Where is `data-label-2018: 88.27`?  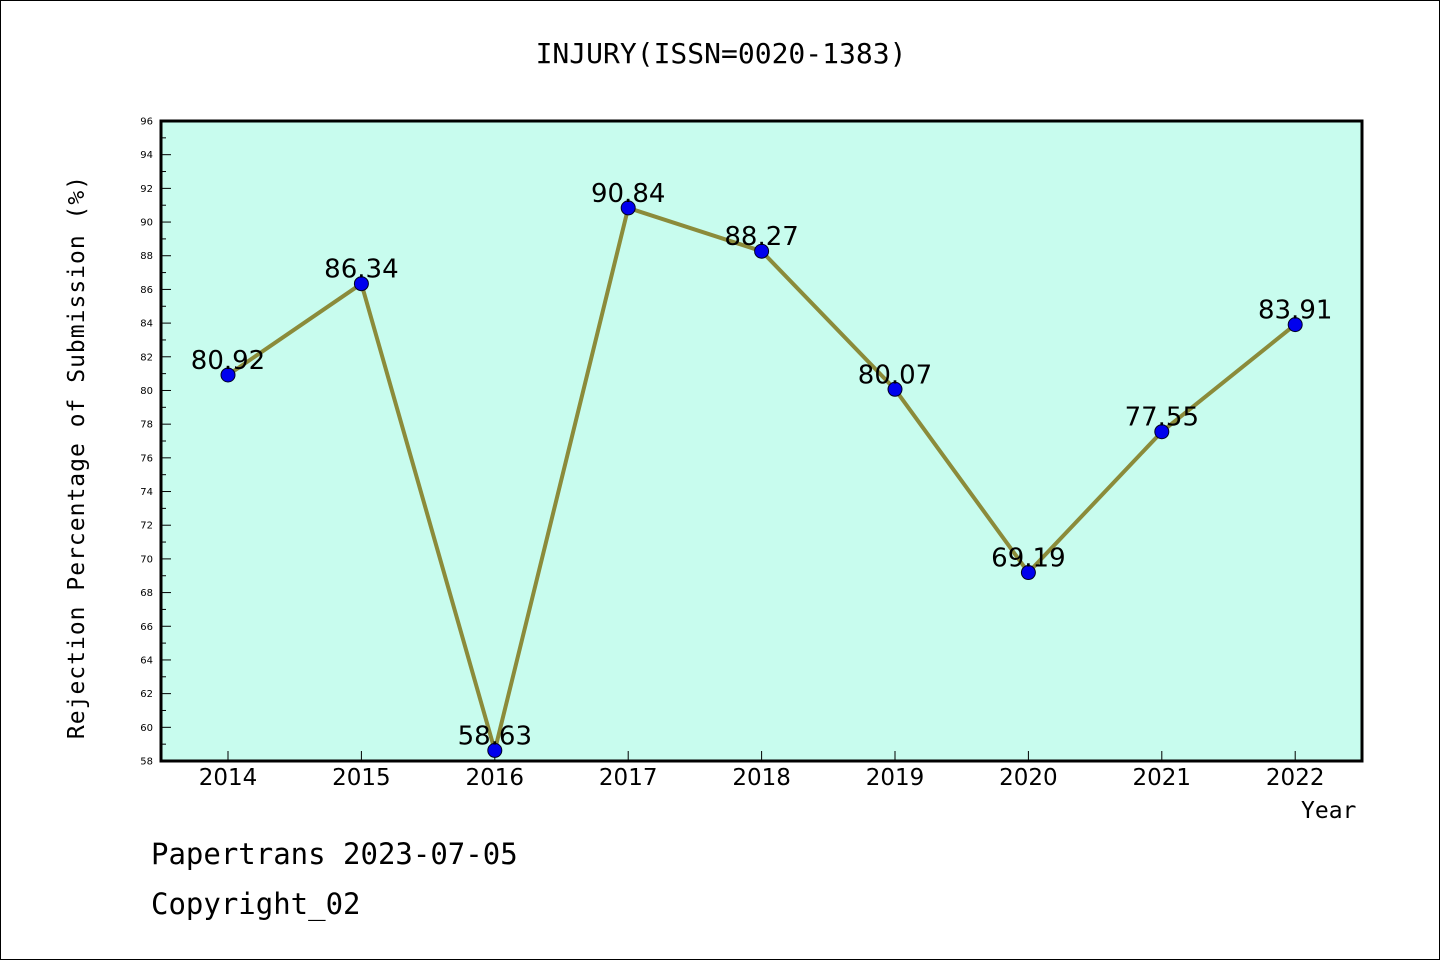 data-label-2018: 88.27 is located at coordinates (761, 237).